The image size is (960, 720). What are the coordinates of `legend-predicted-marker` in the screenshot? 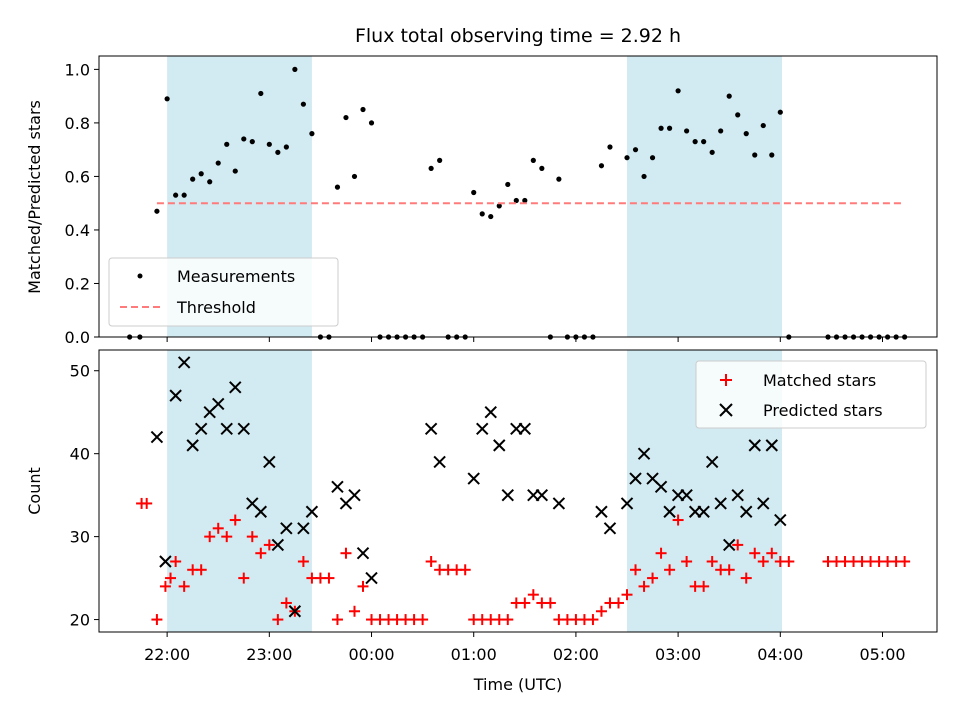 It's located at (726, 410).